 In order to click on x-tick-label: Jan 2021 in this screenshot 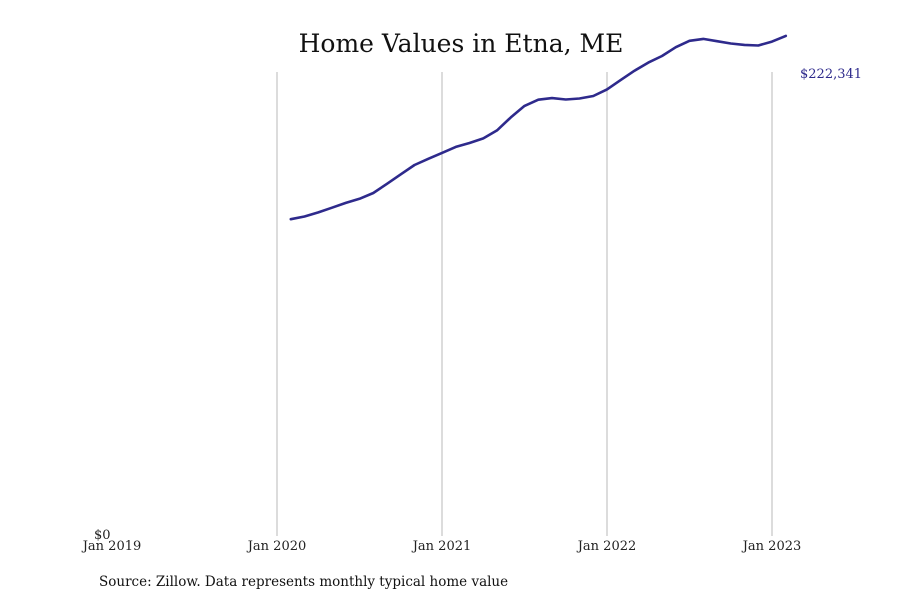, I will do `click(441, 546)`.